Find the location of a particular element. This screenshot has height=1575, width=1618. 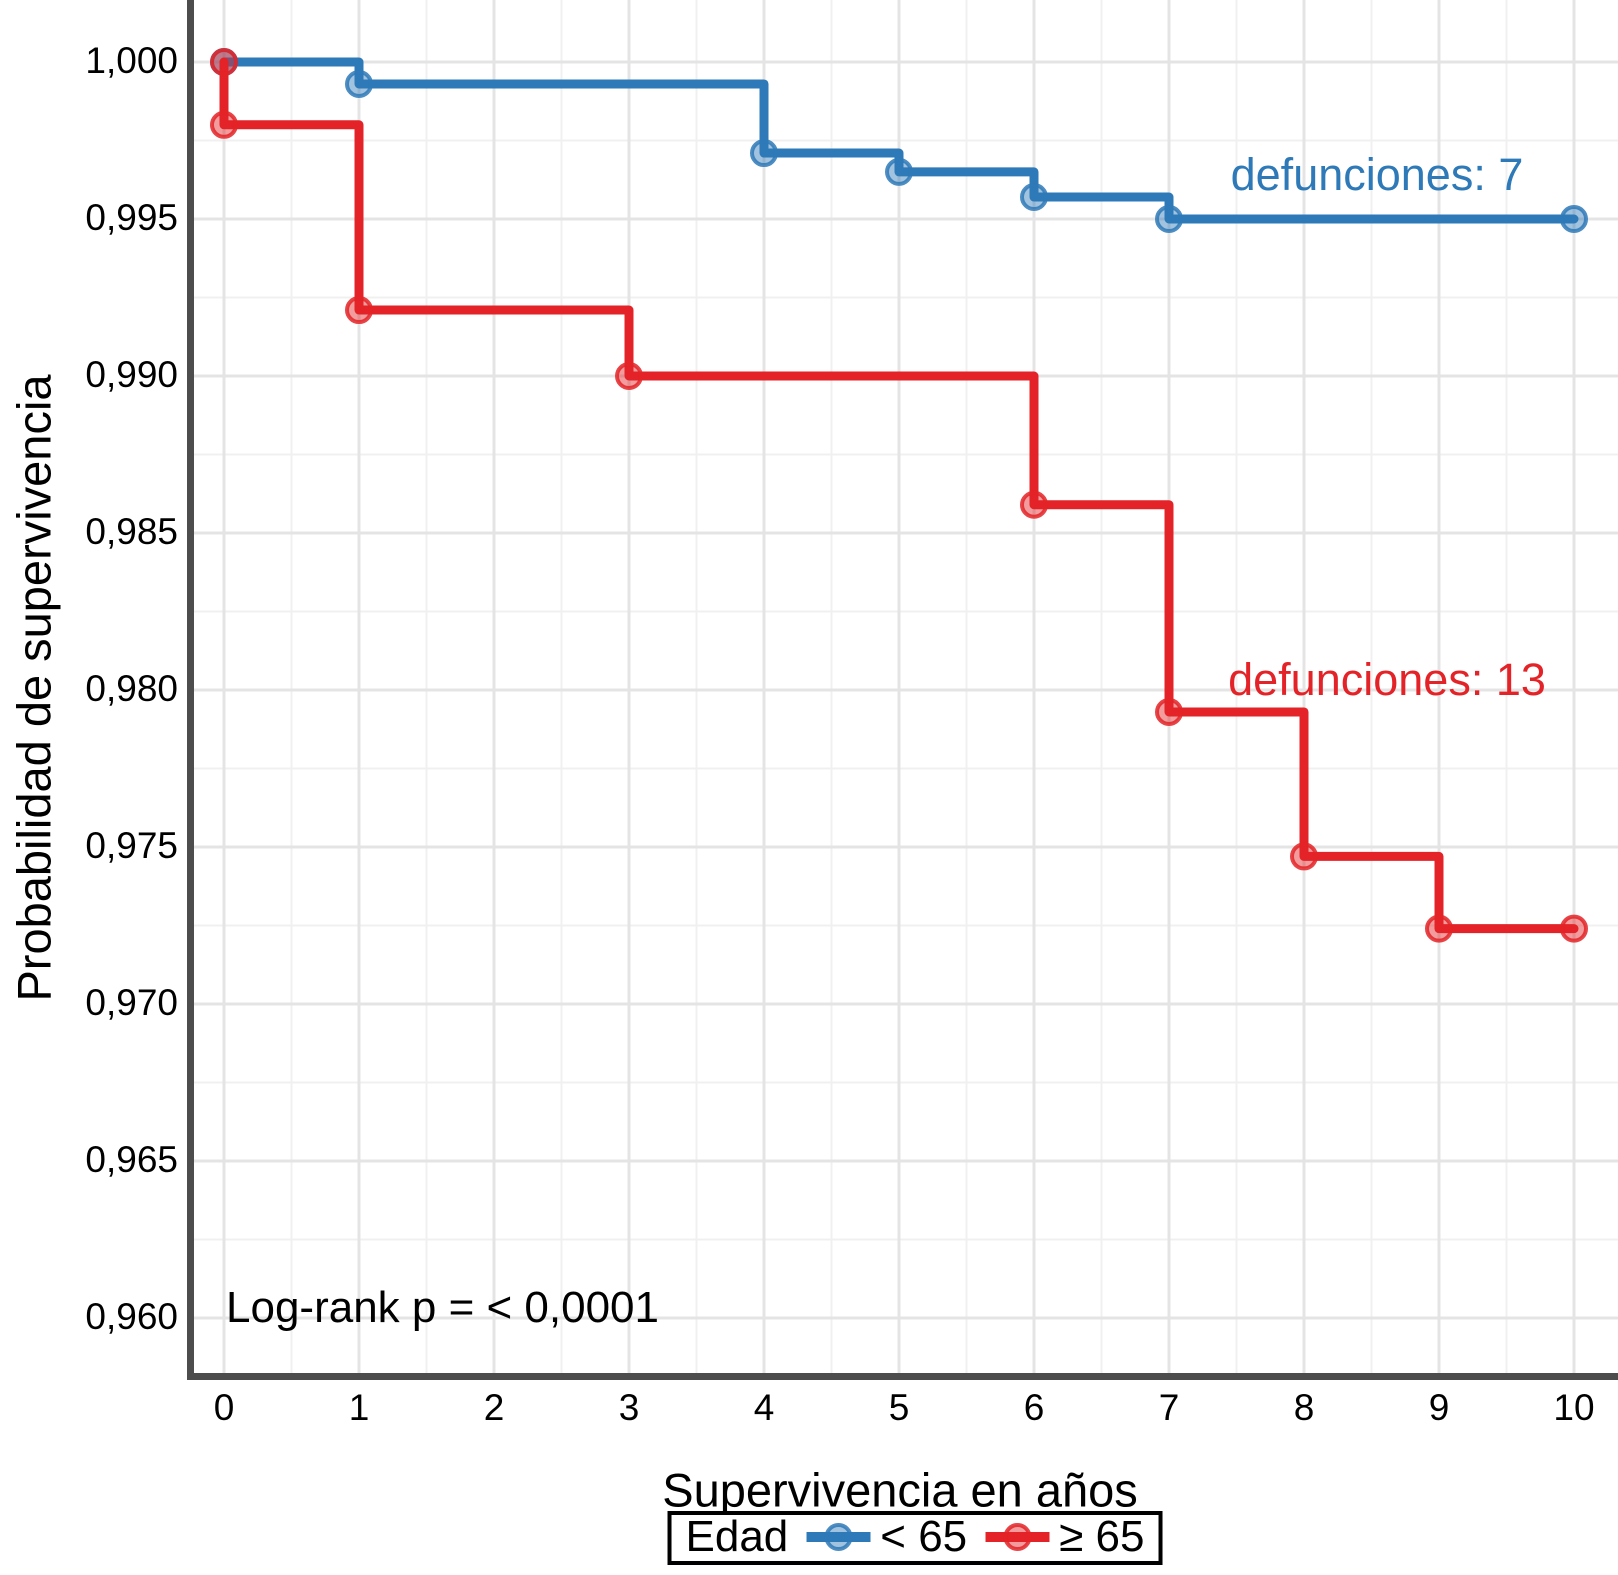

y-tick-label: 0,975 is located at coordinates (131, 845).